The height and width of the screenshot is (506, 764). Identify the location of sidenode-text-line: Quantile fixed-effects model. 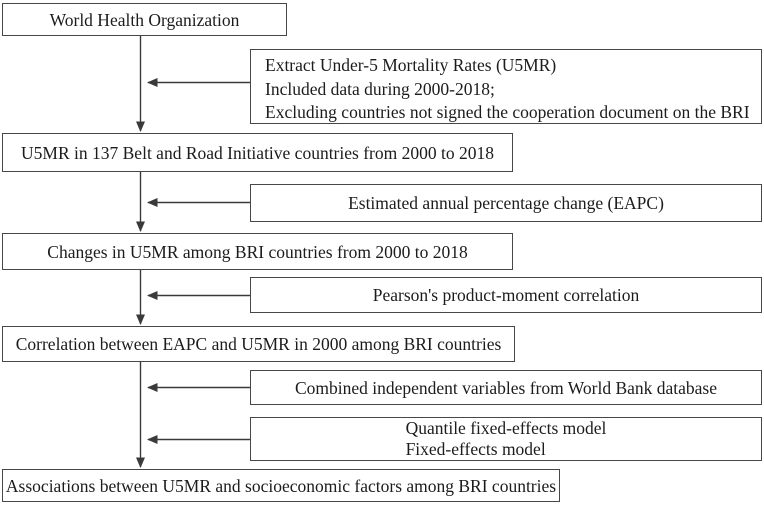
(506, 428).